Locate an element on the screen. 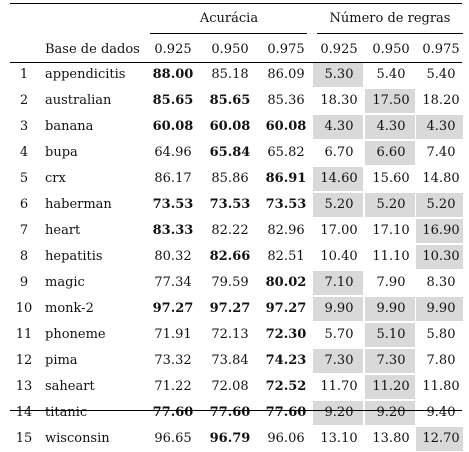 The image size is (469, 452). rule-count-cell: 9.40 is located at coordinates (441, 412).